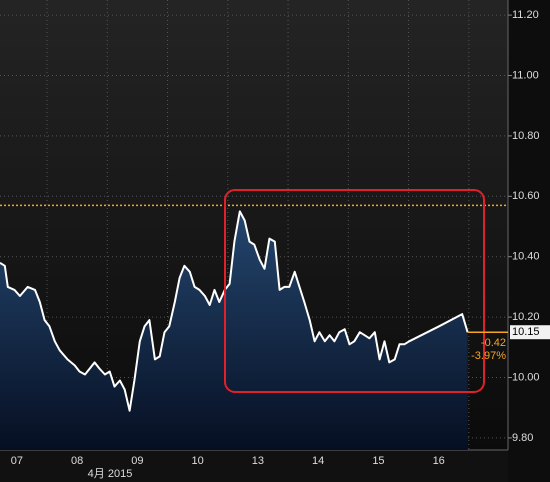 Image resolution: width=550 pixels, height=482 pixels. Describe the element at coordinates (77, 461) in the screenshot. I see `x-tick-label: 08` at that location.